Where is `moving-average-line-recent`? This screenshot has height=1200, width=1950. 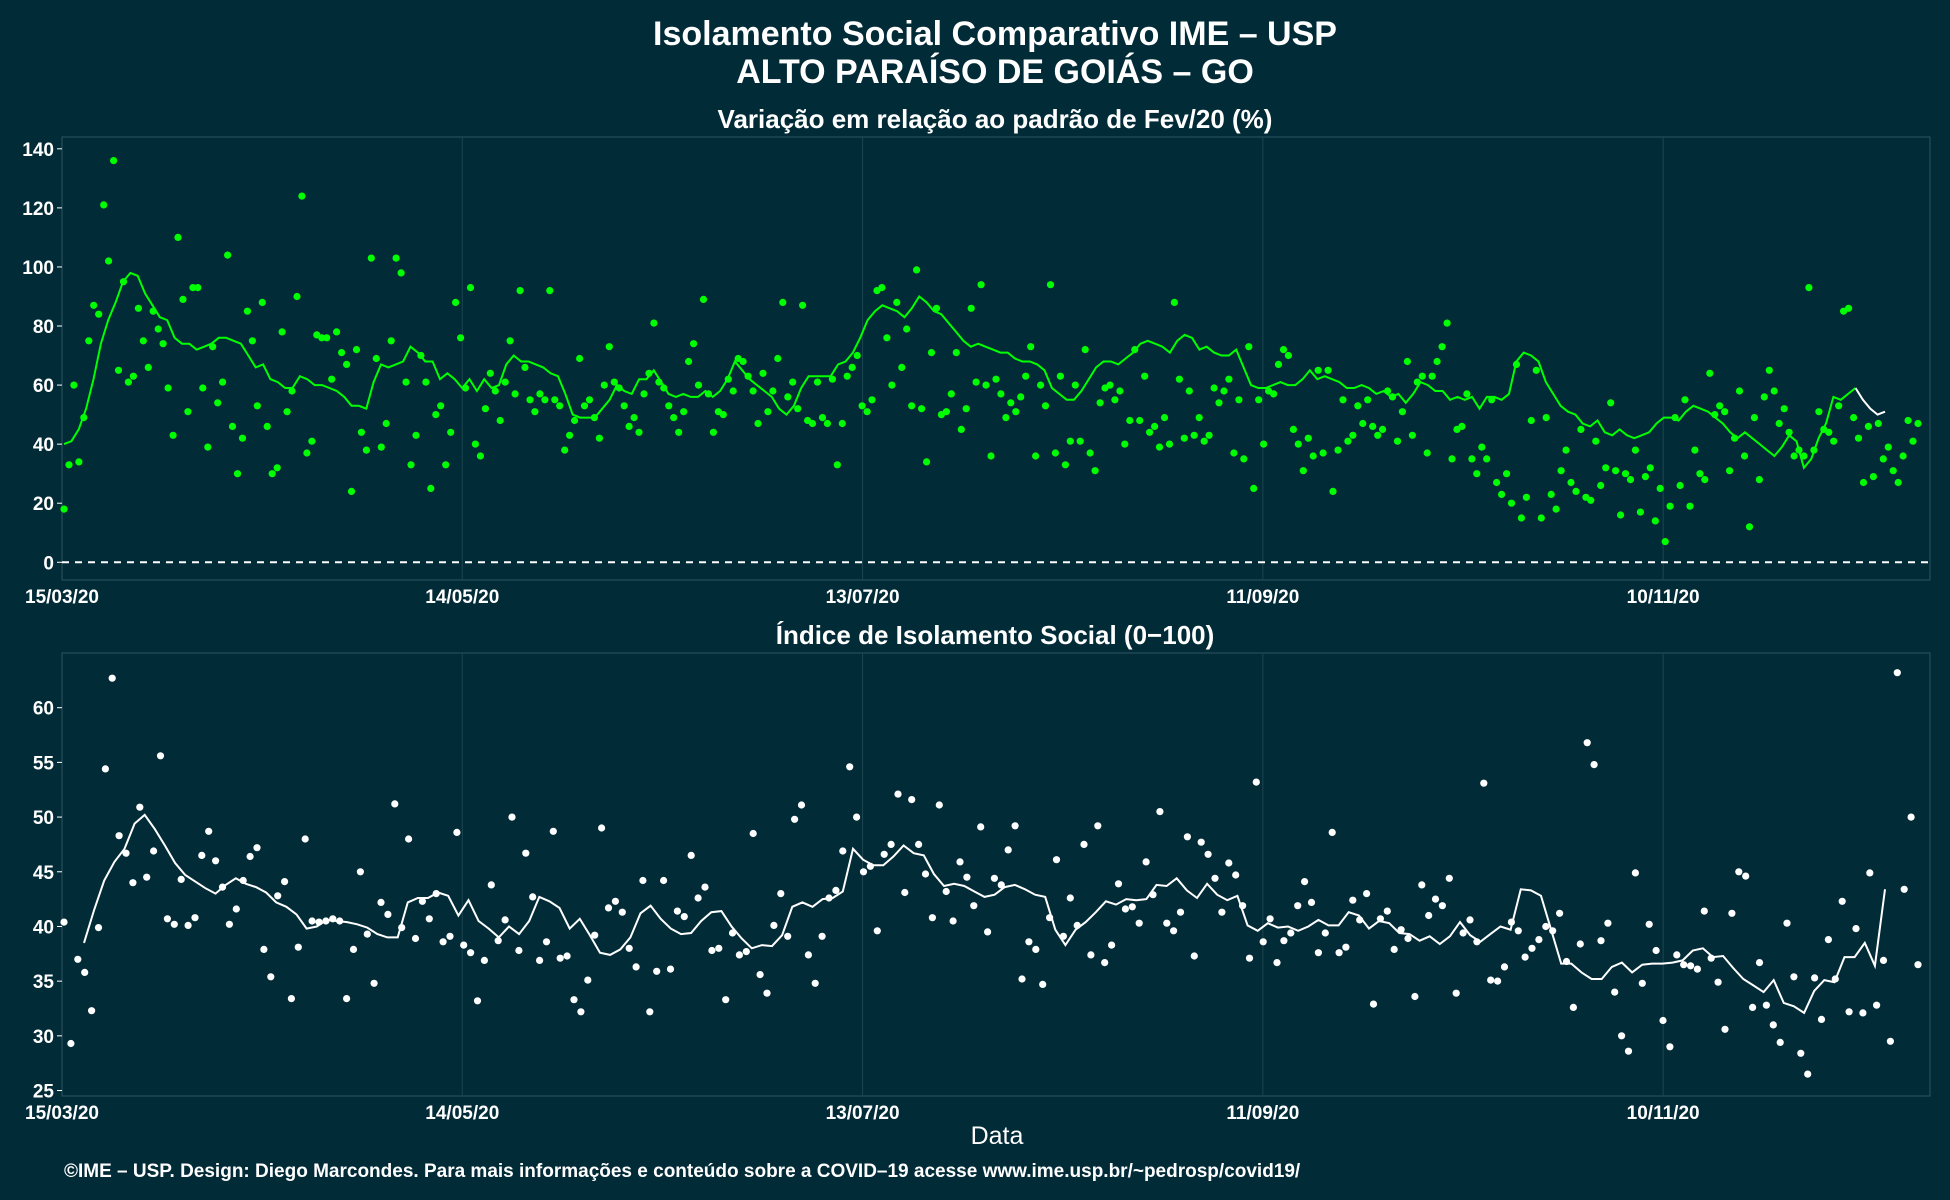 moving-average-line-recent is located at coordinates (1870, 401).